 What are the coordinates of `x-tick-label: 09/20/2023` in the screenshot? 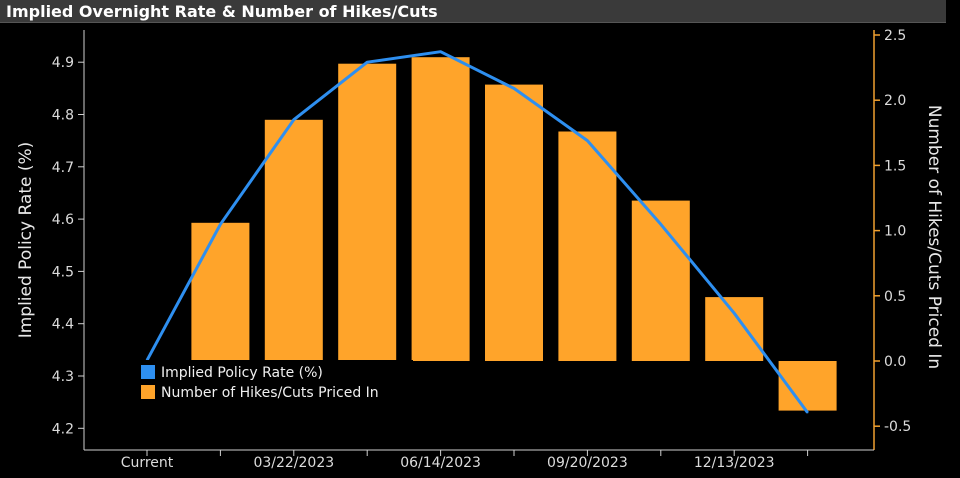 It's located at (587, 463).